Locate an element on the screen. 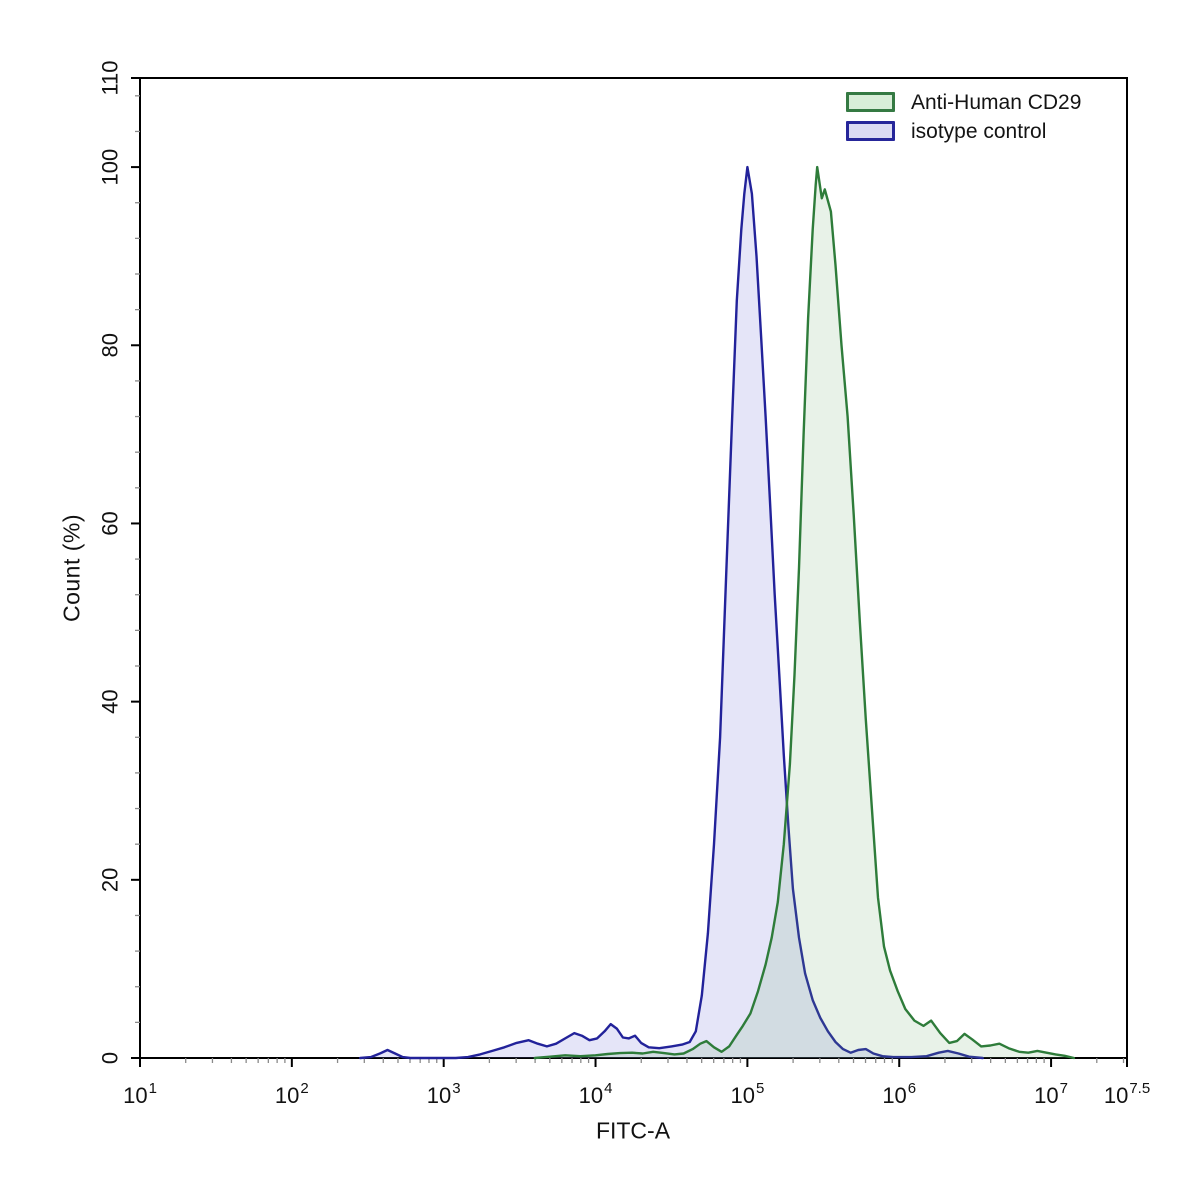 This screenshot has width=1197, height=1193. legend-swatch-isotype-control is located at coordinates (870, 131).